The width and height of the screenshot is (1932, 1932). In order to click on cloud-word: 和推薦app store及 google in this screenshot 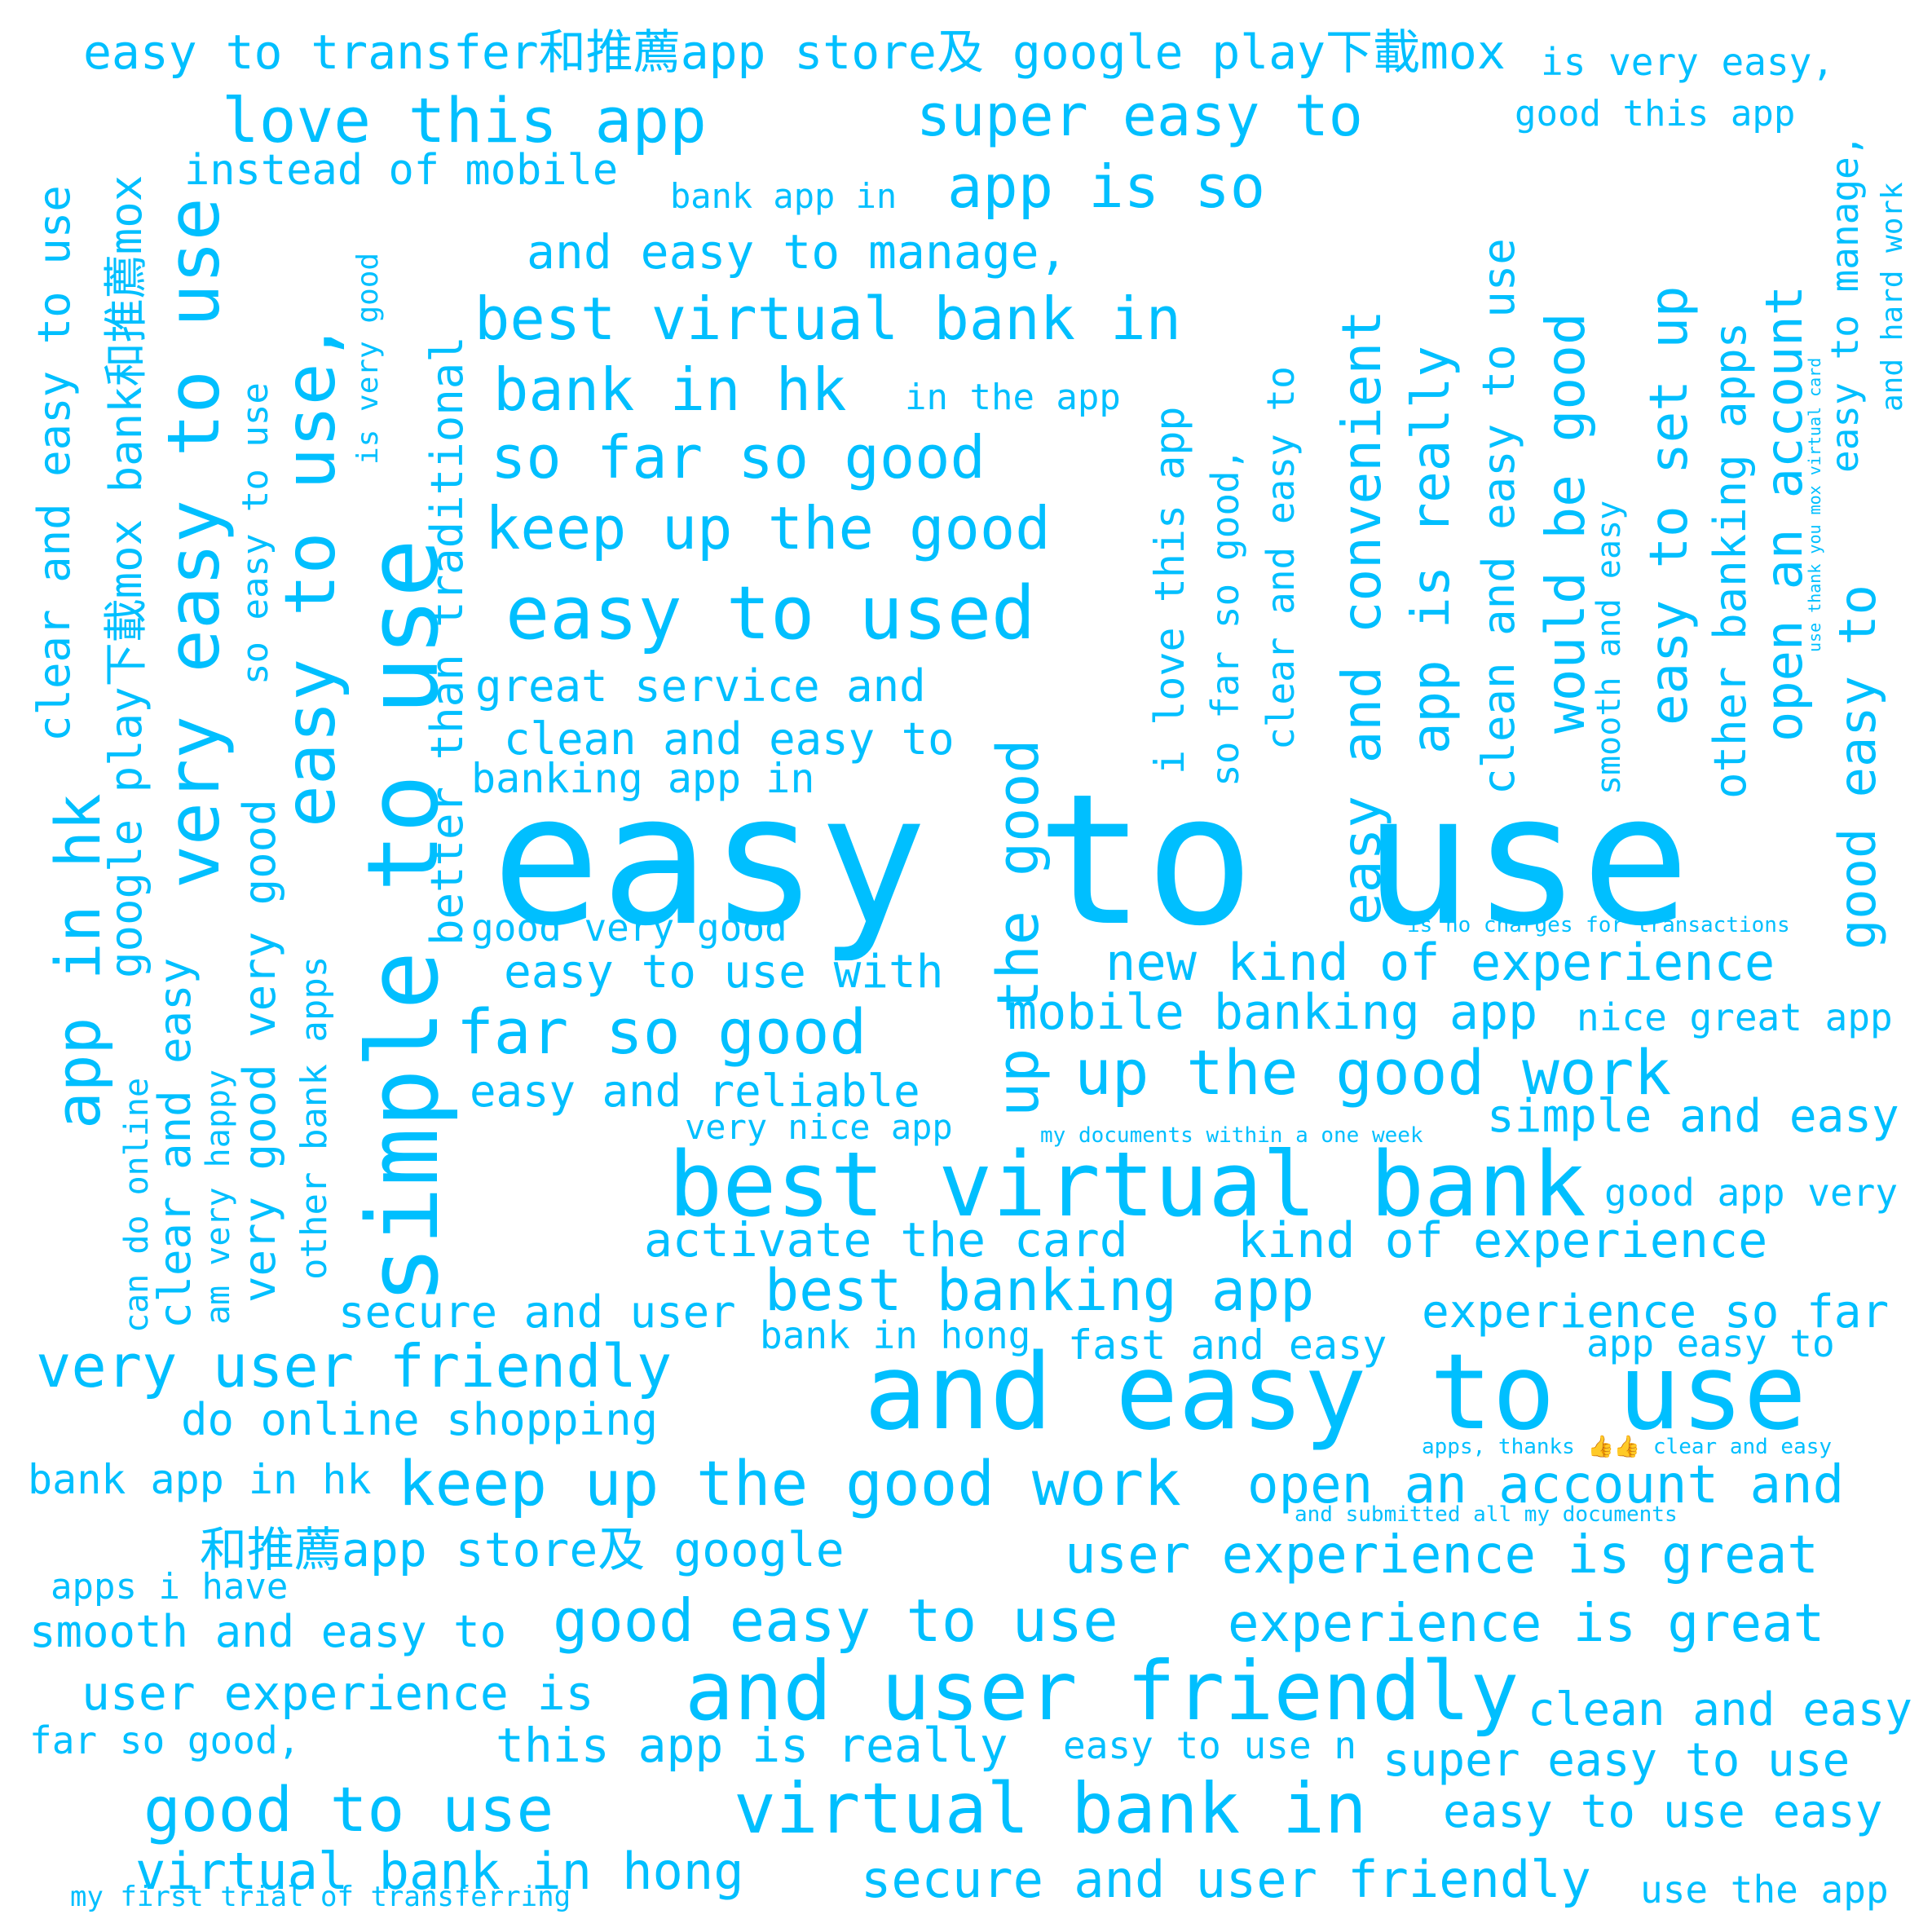, I will do `click(522, 1549)`.